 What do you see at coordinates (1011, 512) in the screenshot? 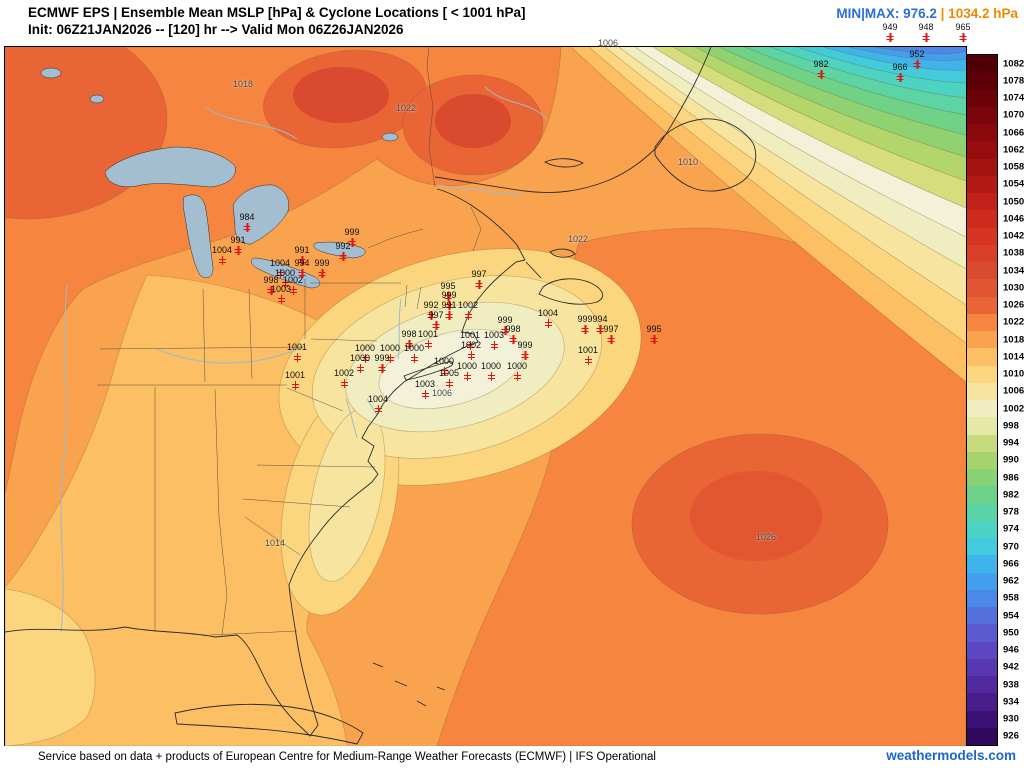
I see `colorbar-value: 978` at bounding box center [1011, 512].